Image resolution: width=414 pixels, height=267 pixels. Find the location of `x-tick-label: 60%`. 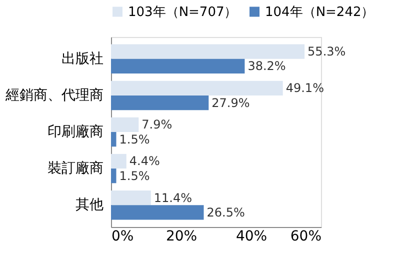

x-tick-label: 60% is located at coordinates (306, 236).